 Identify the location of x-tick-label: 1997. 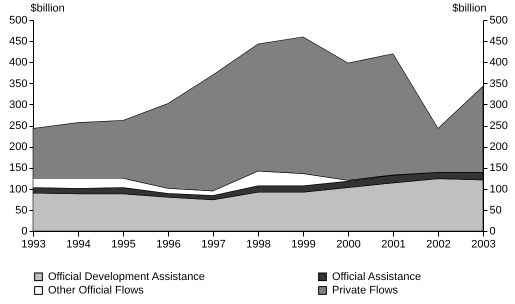
(213, 244).